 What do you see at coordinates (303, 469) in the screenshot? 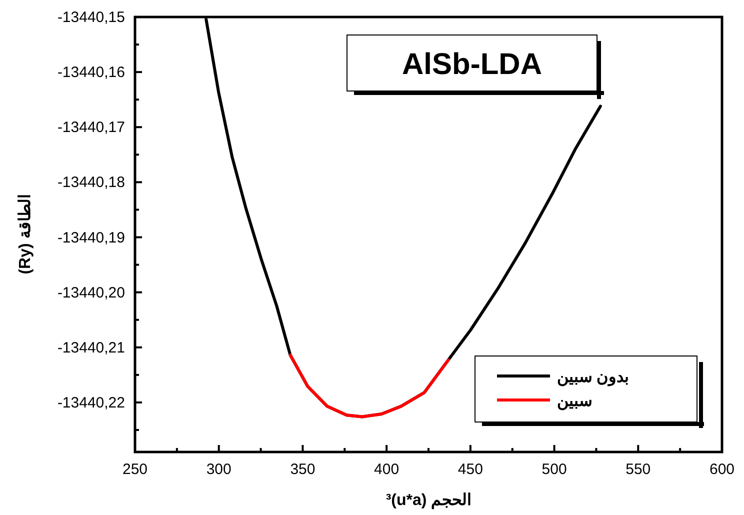
I see `x-tick-label: 350` at bounding box center [303, 469].